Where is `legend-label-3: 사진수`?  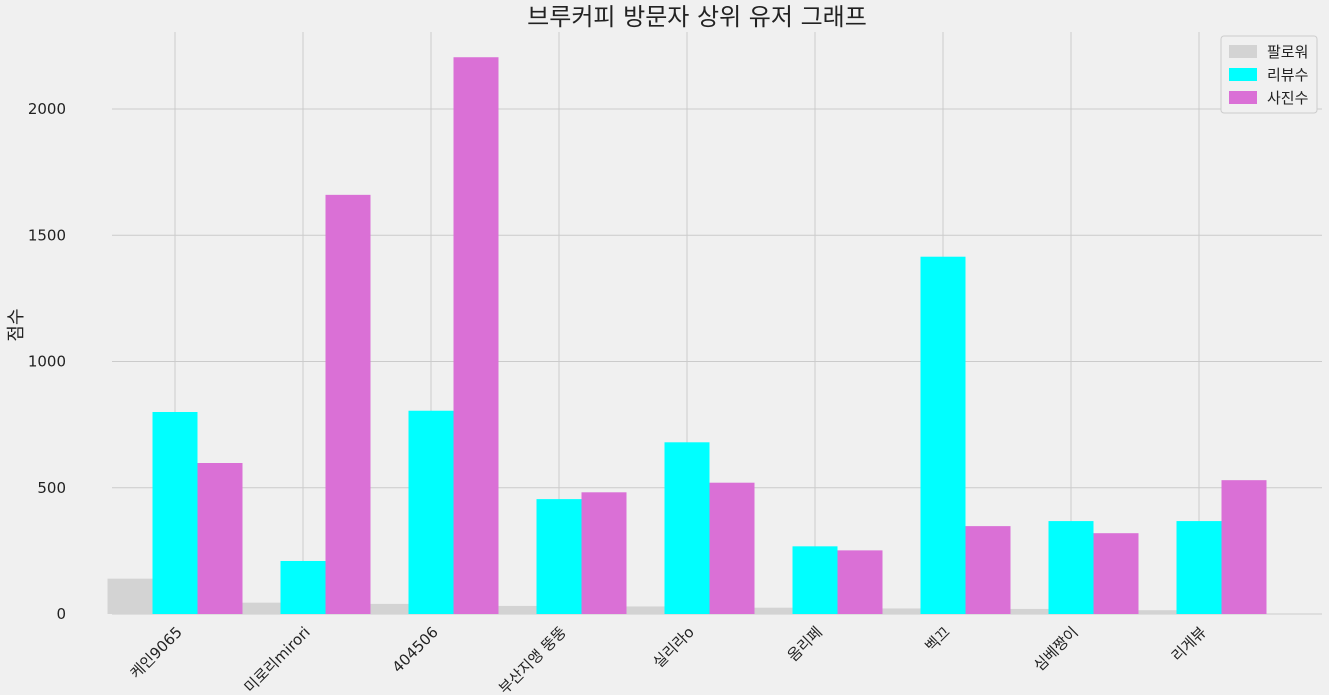
legend-label-3: 사진수 is located at coordinates (1287, 98).